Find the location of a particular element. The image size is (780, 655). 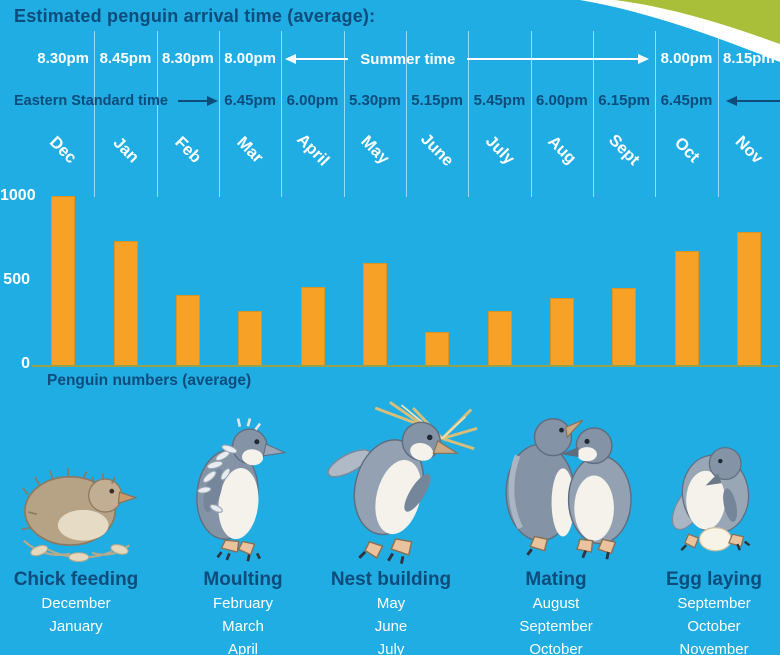

stage-month: December is located at coordinates (76, 603).